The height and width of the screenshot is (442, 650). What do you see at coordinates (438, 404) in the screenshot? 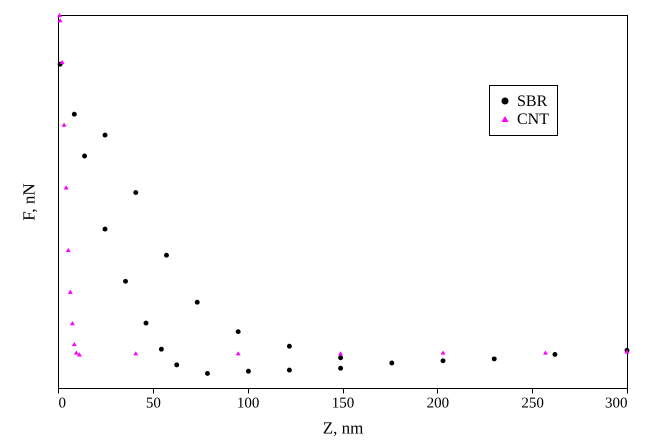
I see `x-tick-label: 200` at bounding box center [438, 404].